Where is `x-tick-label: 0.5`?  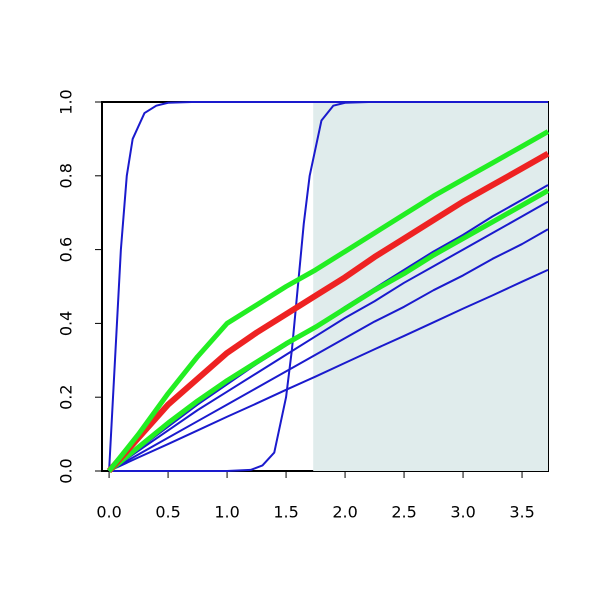 x-tick-label: 0.5 is located at coordinates (167, 512).